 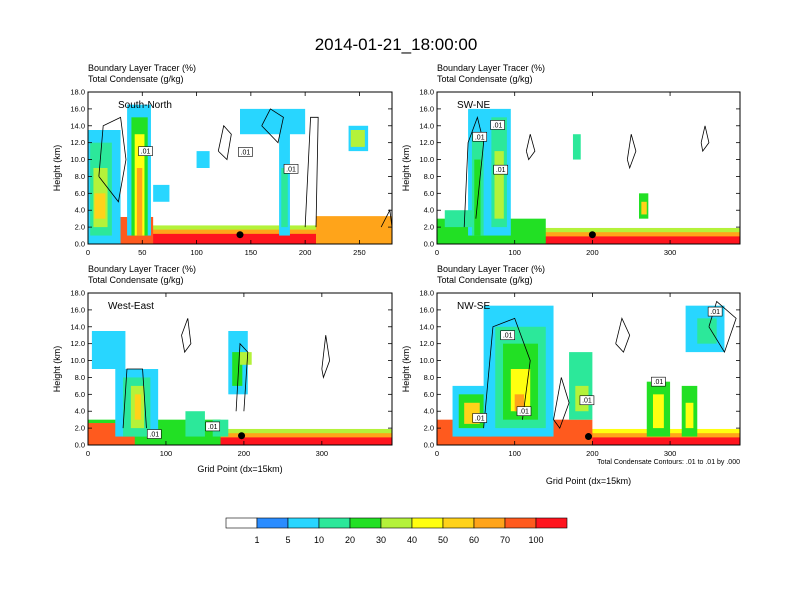 What do you see at coordinates (80, 394) in the screenshot?
I see `y-tick-label: 6.0` at bounding box center [80, 394].